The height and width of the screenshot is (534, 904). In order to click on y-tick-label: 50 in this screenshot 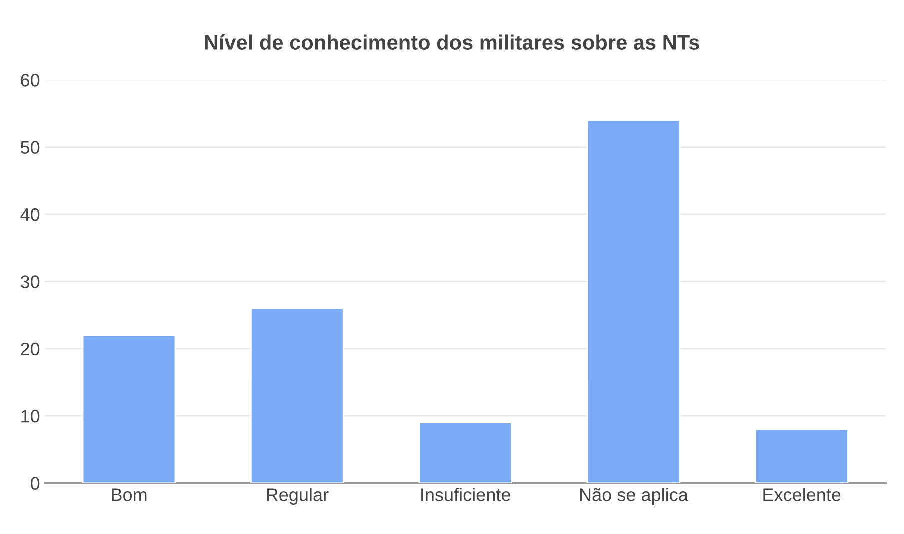, I will do `click(30, 147)`.